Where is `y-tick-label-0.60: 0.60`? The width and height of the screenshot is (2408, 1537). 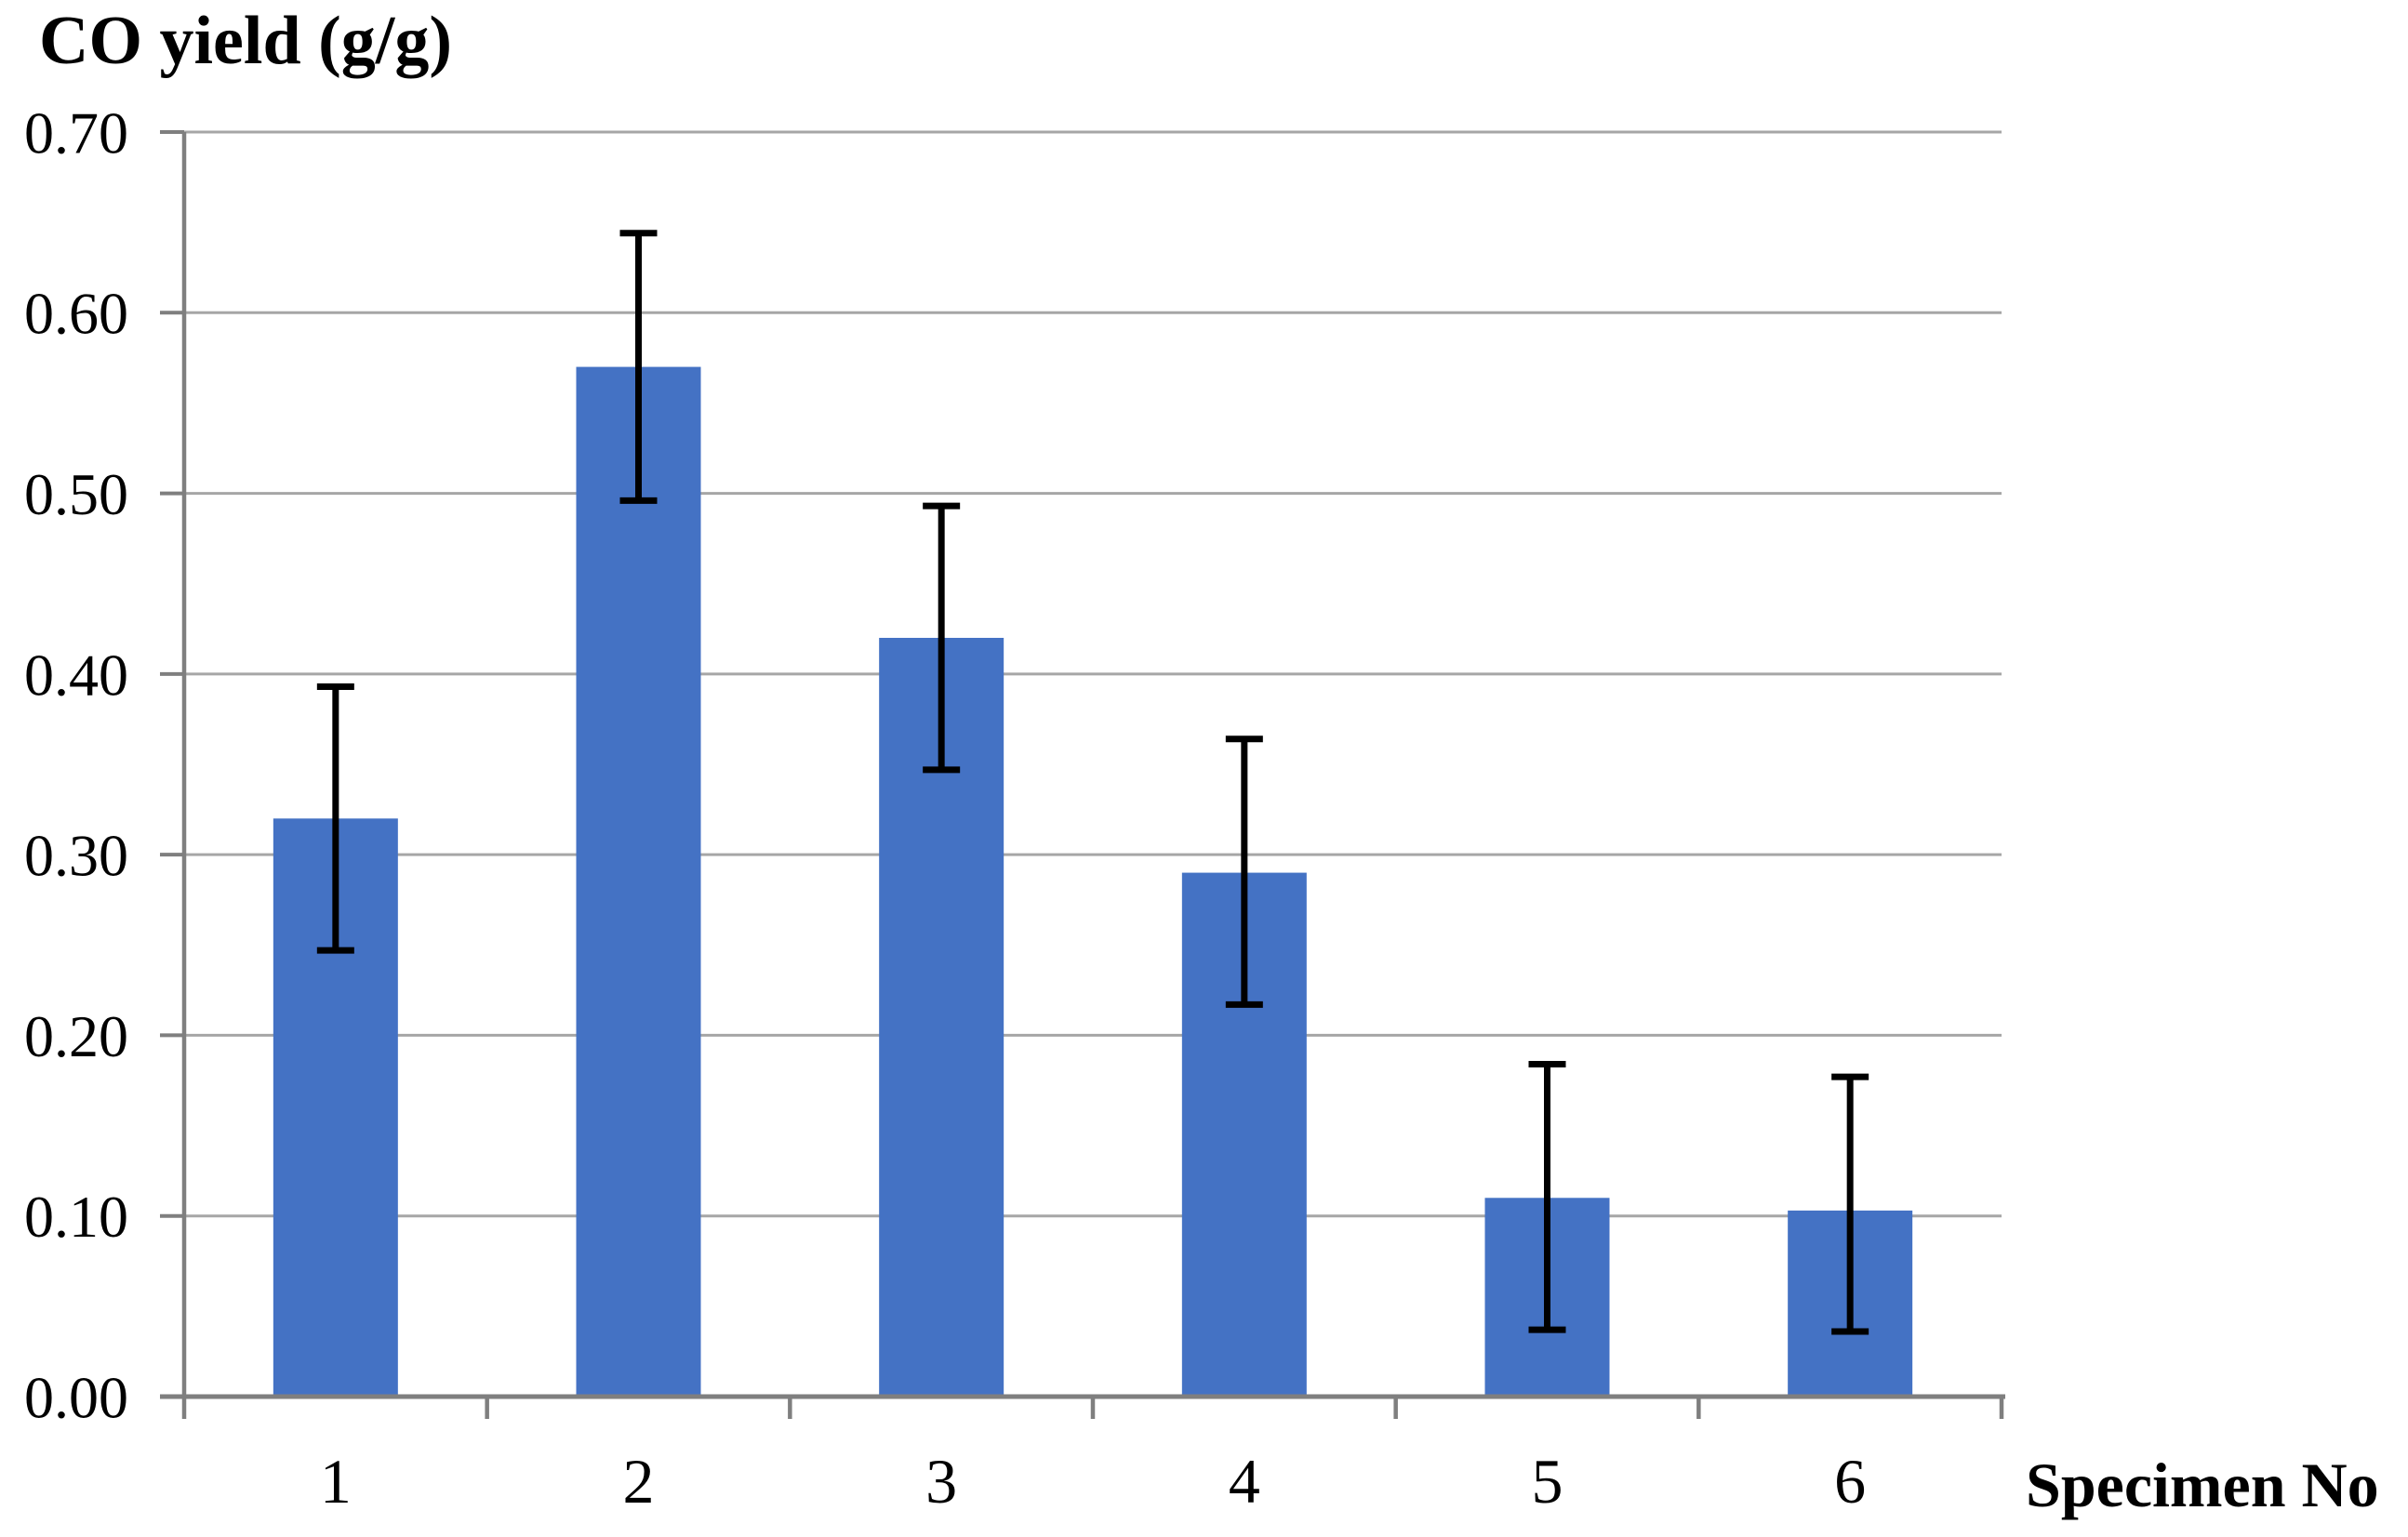 y-tick-label-0.60: 0.60 is located at coordinates (76, 314).